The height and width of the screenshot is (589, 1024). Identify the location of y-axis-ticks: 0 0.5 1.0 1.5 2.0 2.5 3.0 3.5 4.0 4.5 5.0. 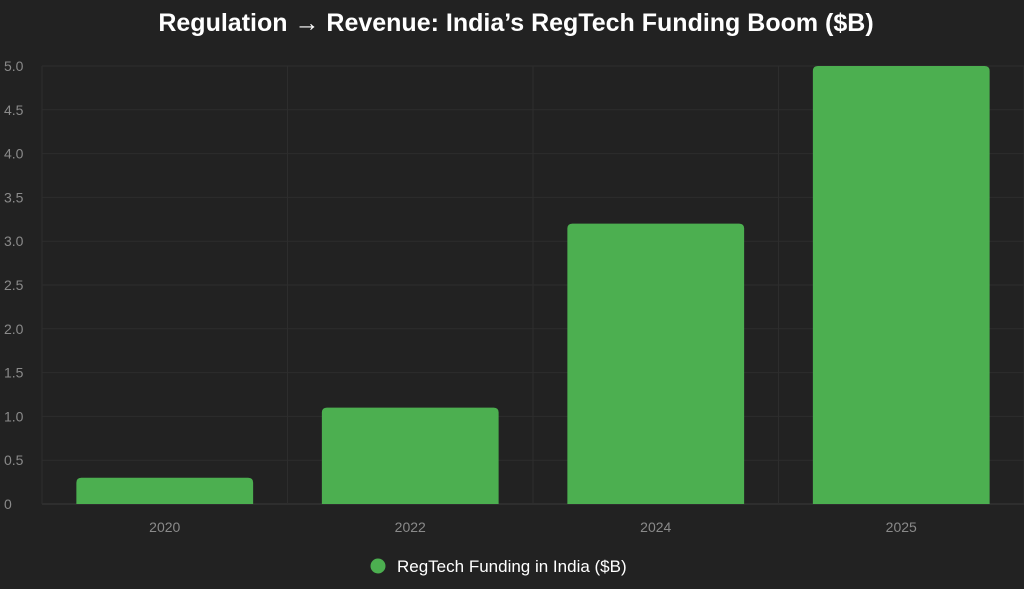
(14, 285).